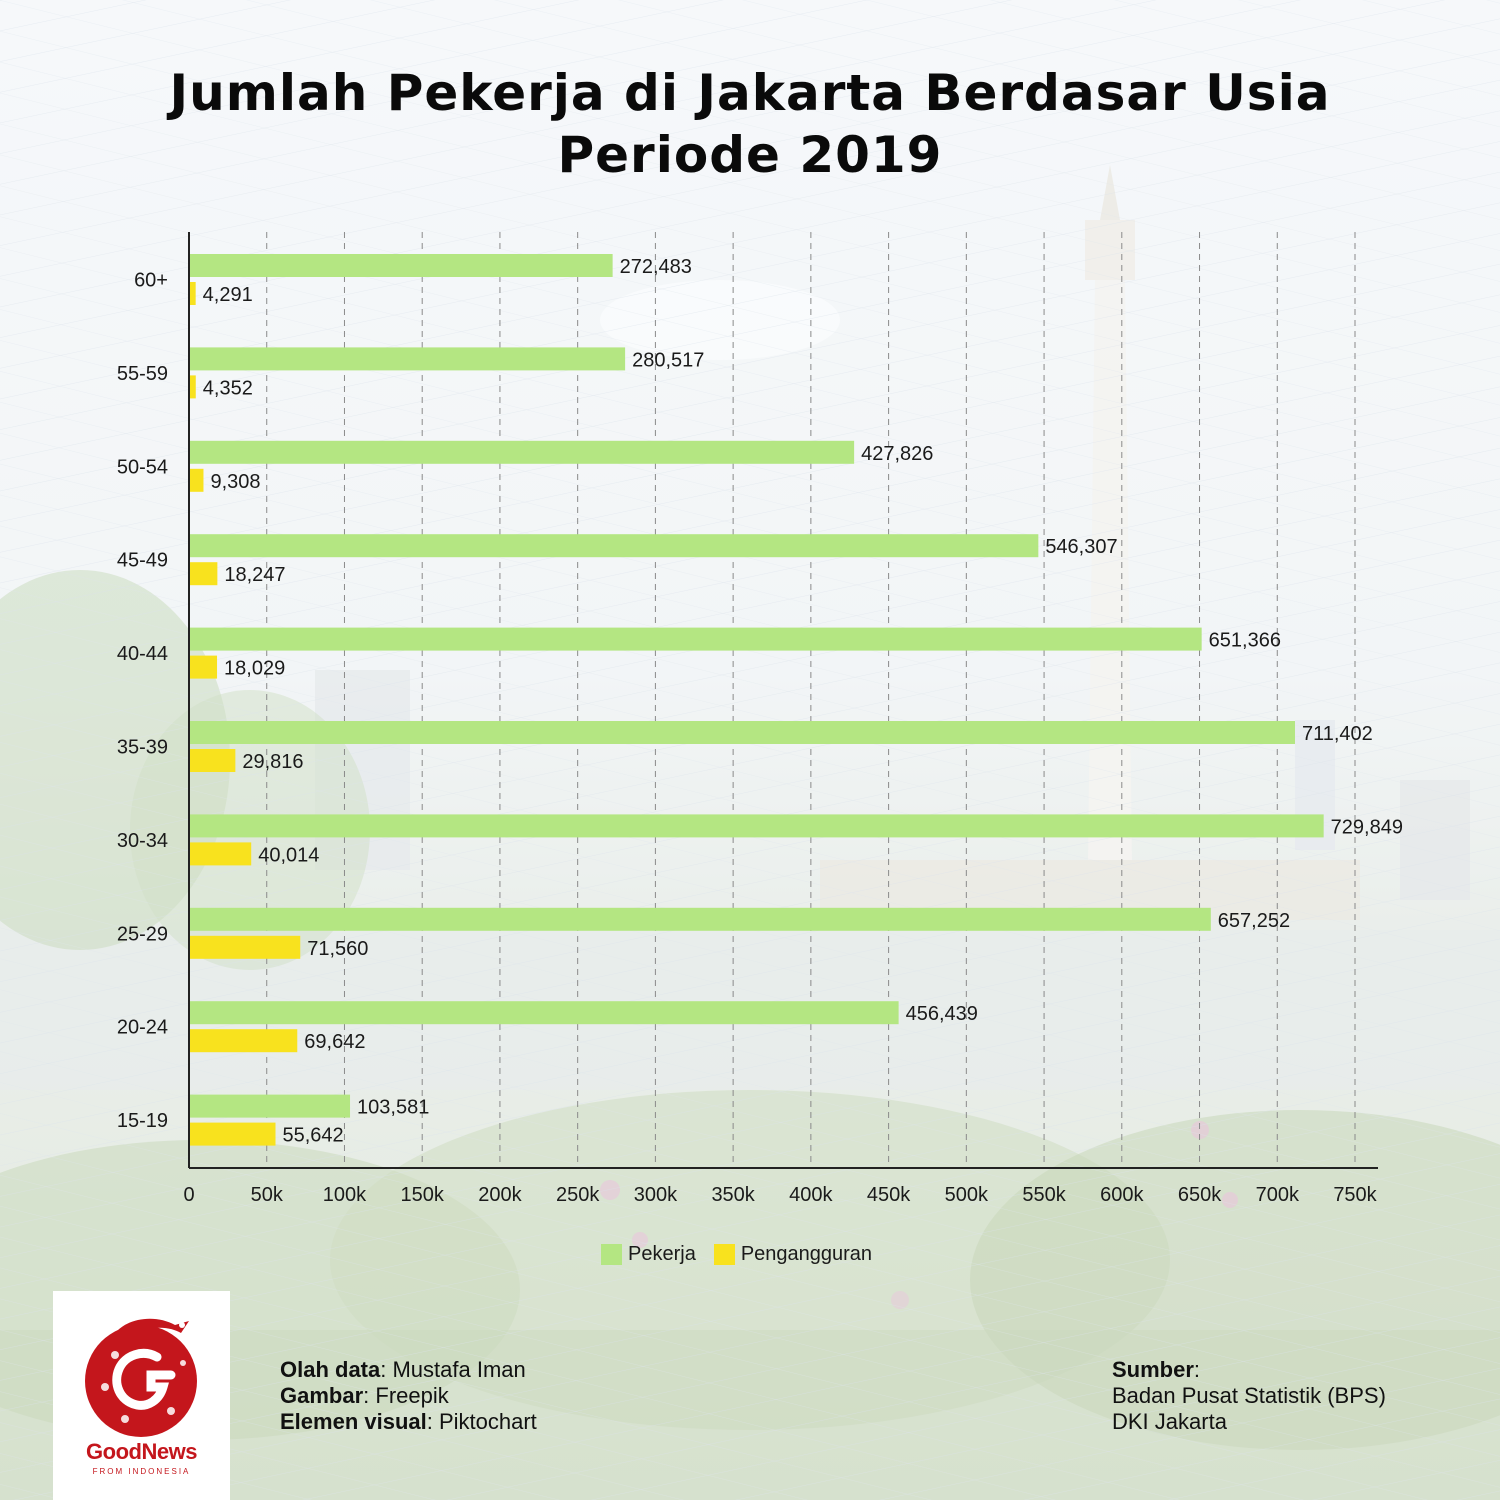 Image resolution: width=1500 pixels, height=1500 pixels. What do you see at coordinates (1169, 1421) in the screenshot?
I see `source-line-2: DKI Jakarta` at bounding box center [1169, 1421].